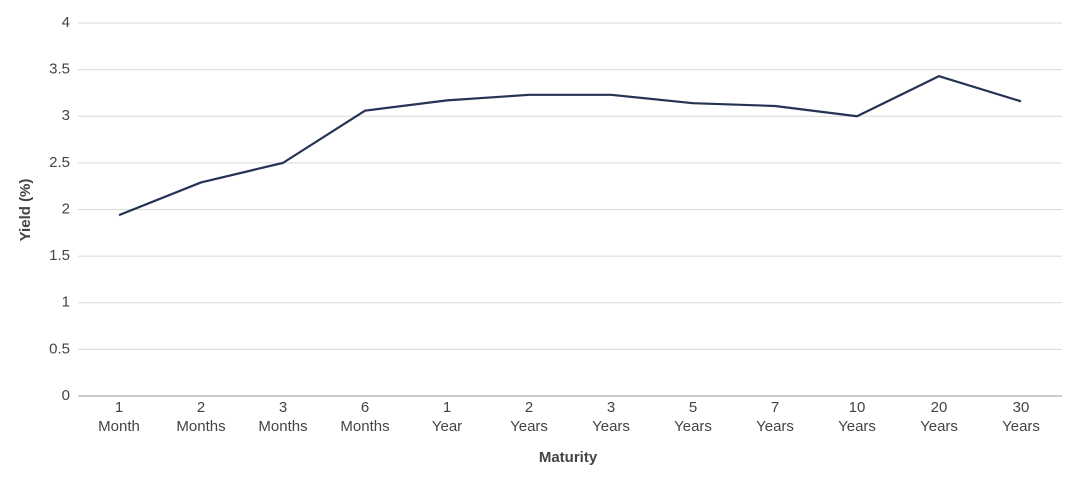 Image resolution: width=1080 pixels, height=480 pixels. I want to click on x-tick-label: 20 Years, so click(939, 417).